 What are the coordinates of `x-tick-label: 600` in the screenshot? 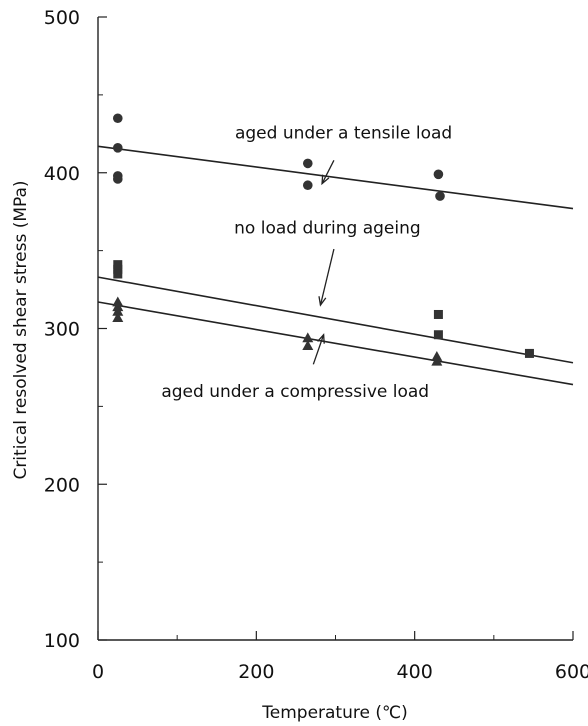 It's located at (571, 672).